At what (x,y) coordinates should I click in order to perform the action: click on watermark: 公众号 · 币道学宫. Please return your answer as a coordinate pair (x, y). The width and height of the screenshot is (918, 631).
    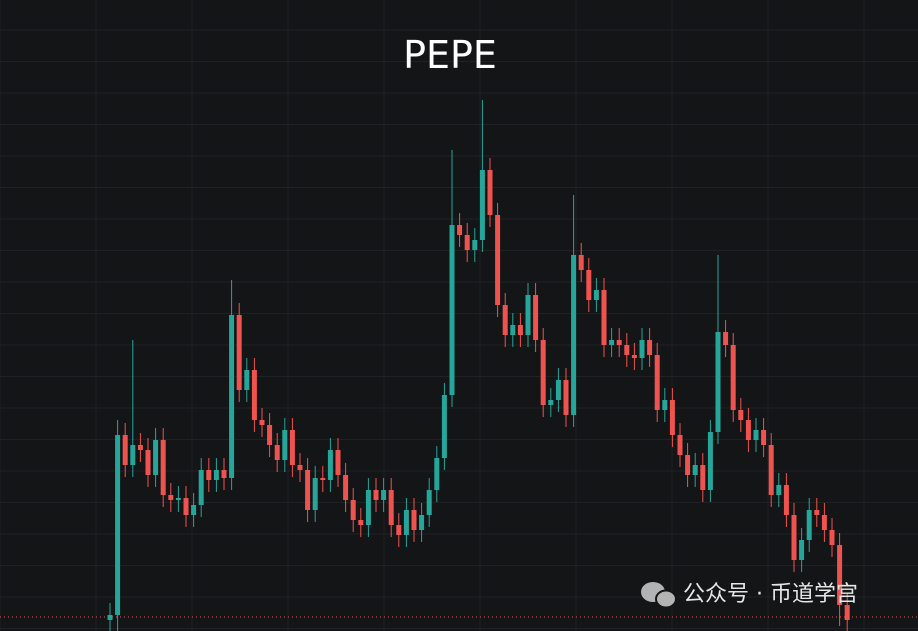
    Looking at the image, I should click on (770, 594).